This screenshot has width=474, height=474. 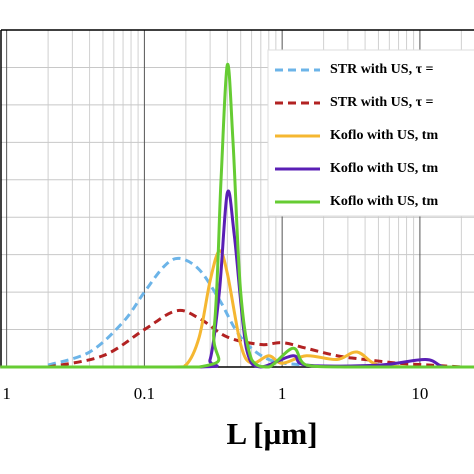 I want to click on x-tick-label: 10, so click(x=419, y=393).